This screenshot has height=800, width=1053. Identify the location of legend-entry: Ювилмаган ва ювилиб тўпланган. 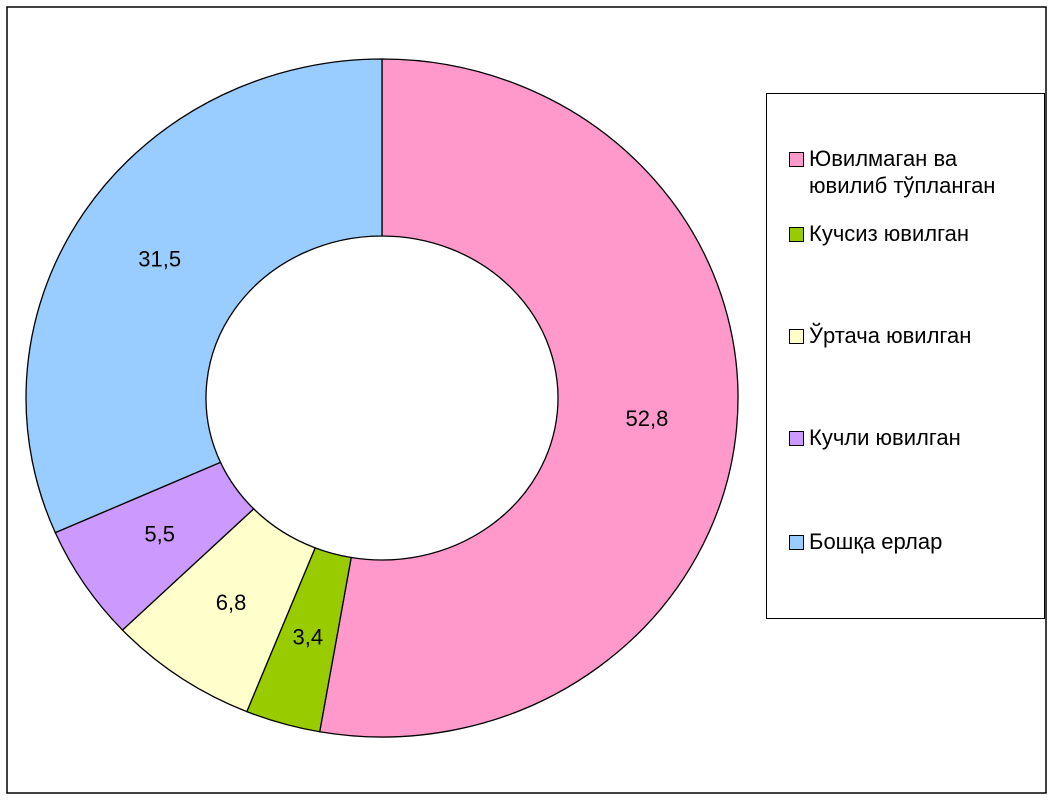
(904, 172).